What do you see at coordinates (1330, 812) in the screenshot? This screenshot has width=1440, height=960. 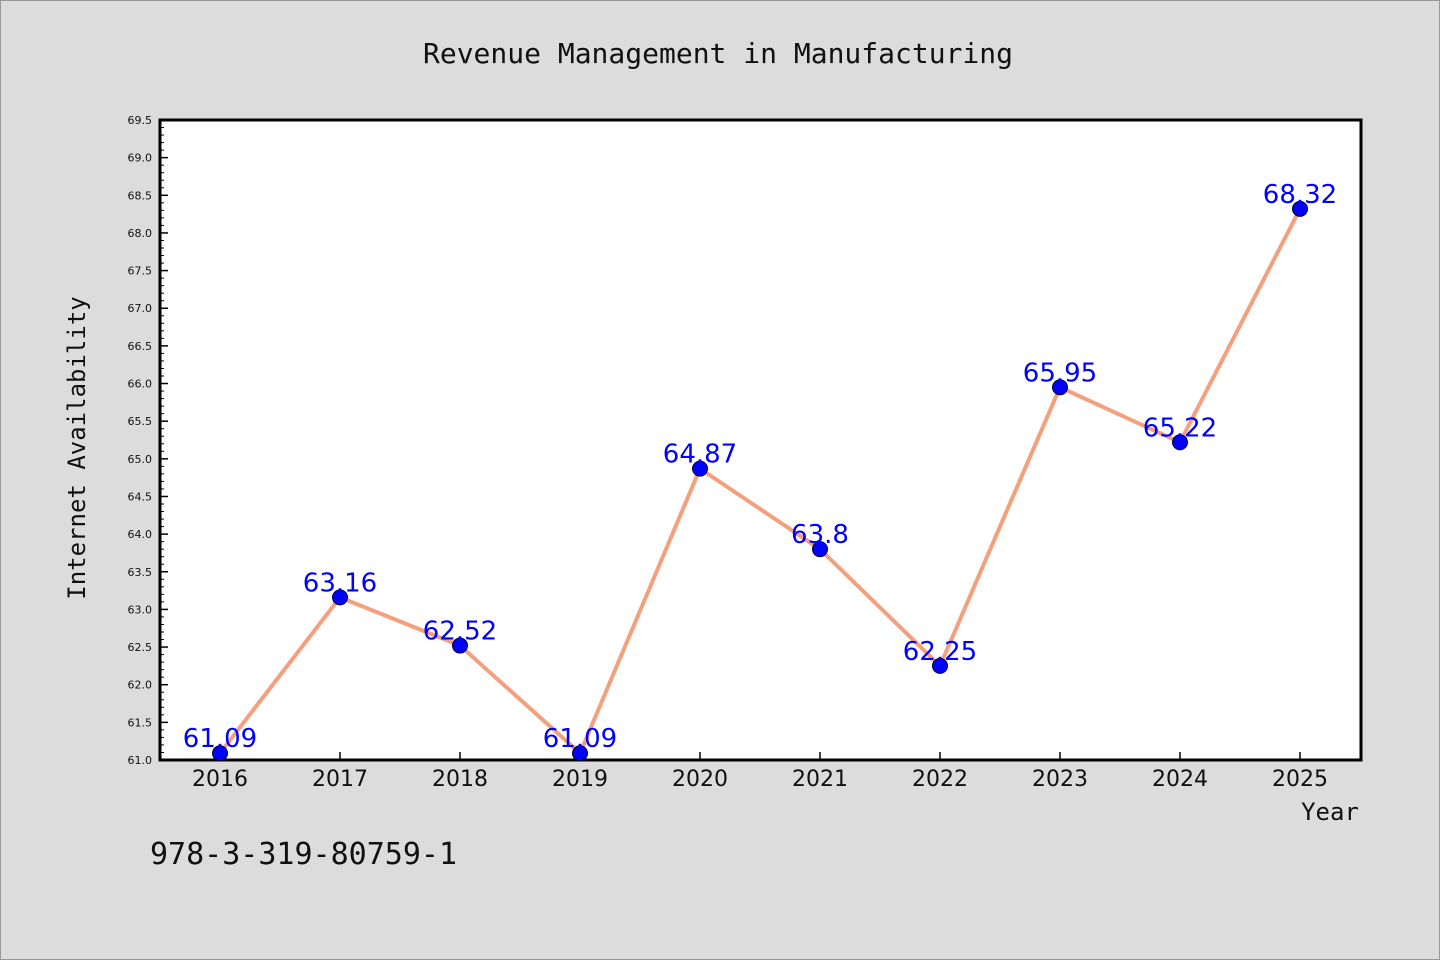 I see `x-axis-label: Year` at bounding box center [1330, 812].